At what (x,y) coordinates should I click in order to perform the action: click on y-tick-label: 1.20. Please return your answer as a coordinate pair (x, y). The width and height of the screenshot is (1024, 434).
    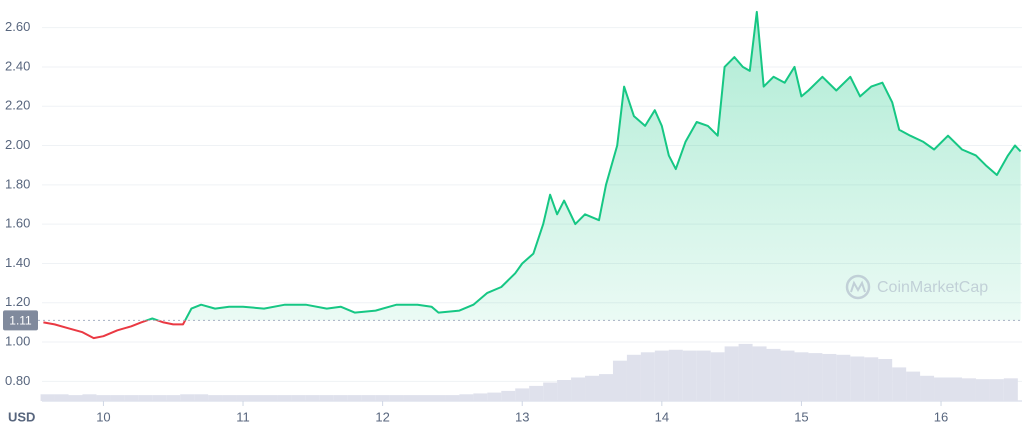
    Looking at the image, I should click on (17, 301).